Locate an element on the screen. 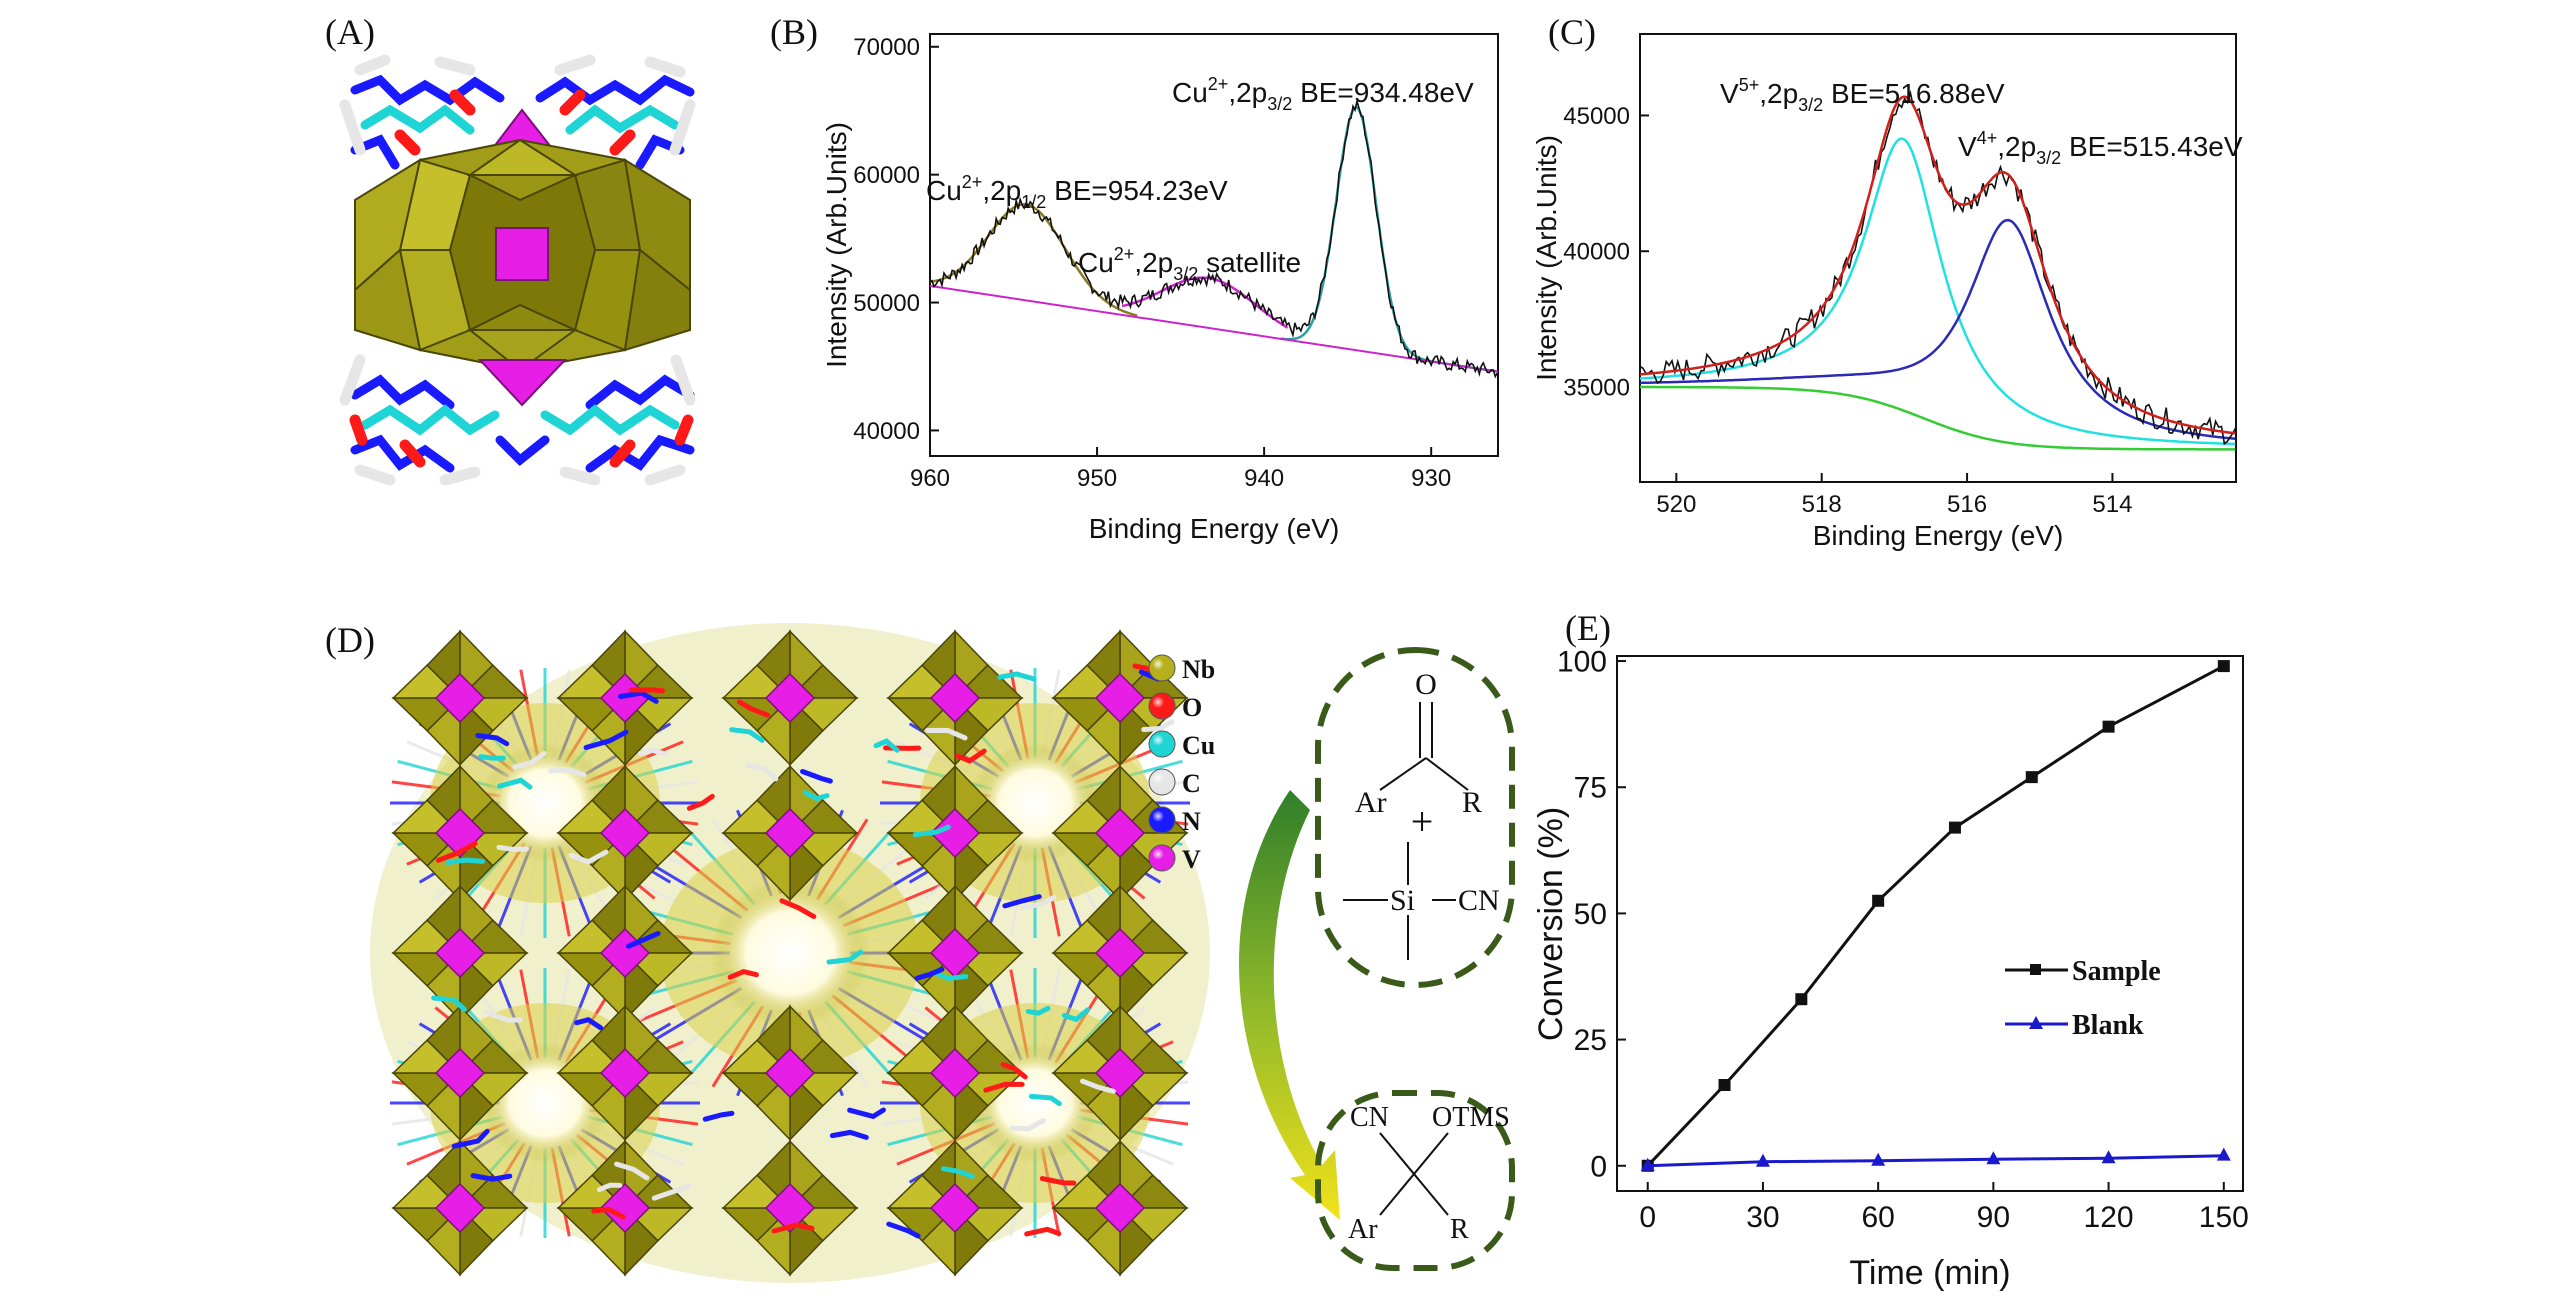 The height and width of the screenshot is (1299, 2567). x-tick-label: 150 is located at coordinates (2224, 1217).